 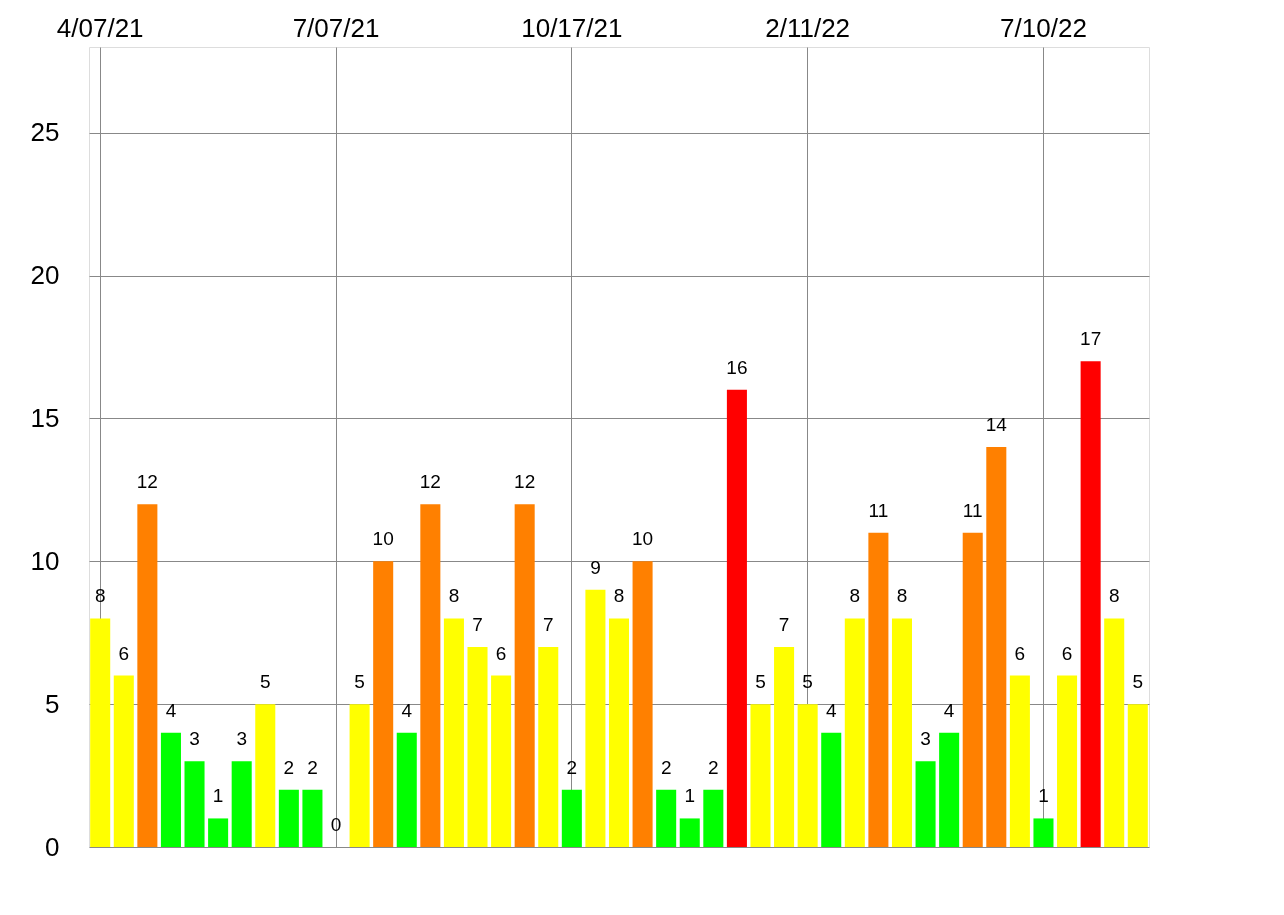 I want to click on x-tick-label: 10/17/21, so click(x=572, y=27).